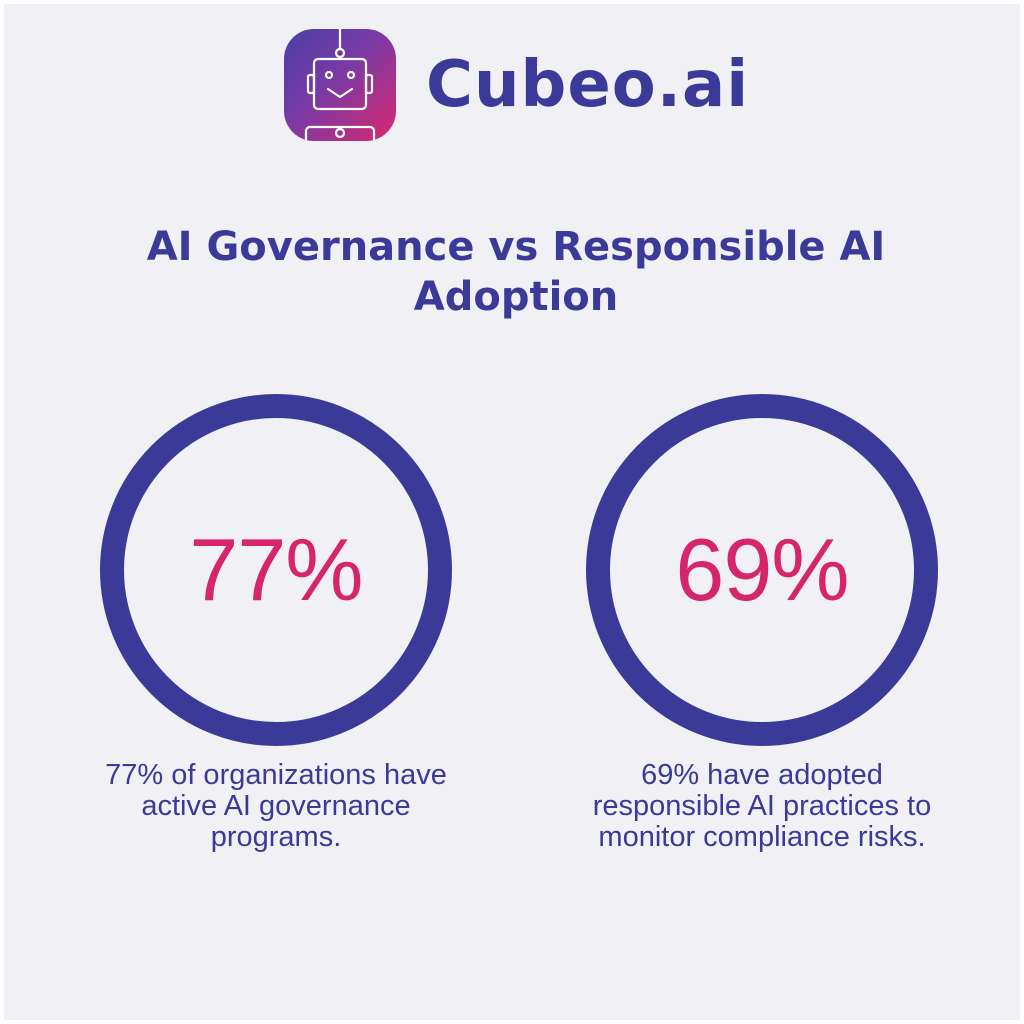 This screenshot has width=1024, height=1024. I want to click on stat-value: 77%, so click(276, 569).